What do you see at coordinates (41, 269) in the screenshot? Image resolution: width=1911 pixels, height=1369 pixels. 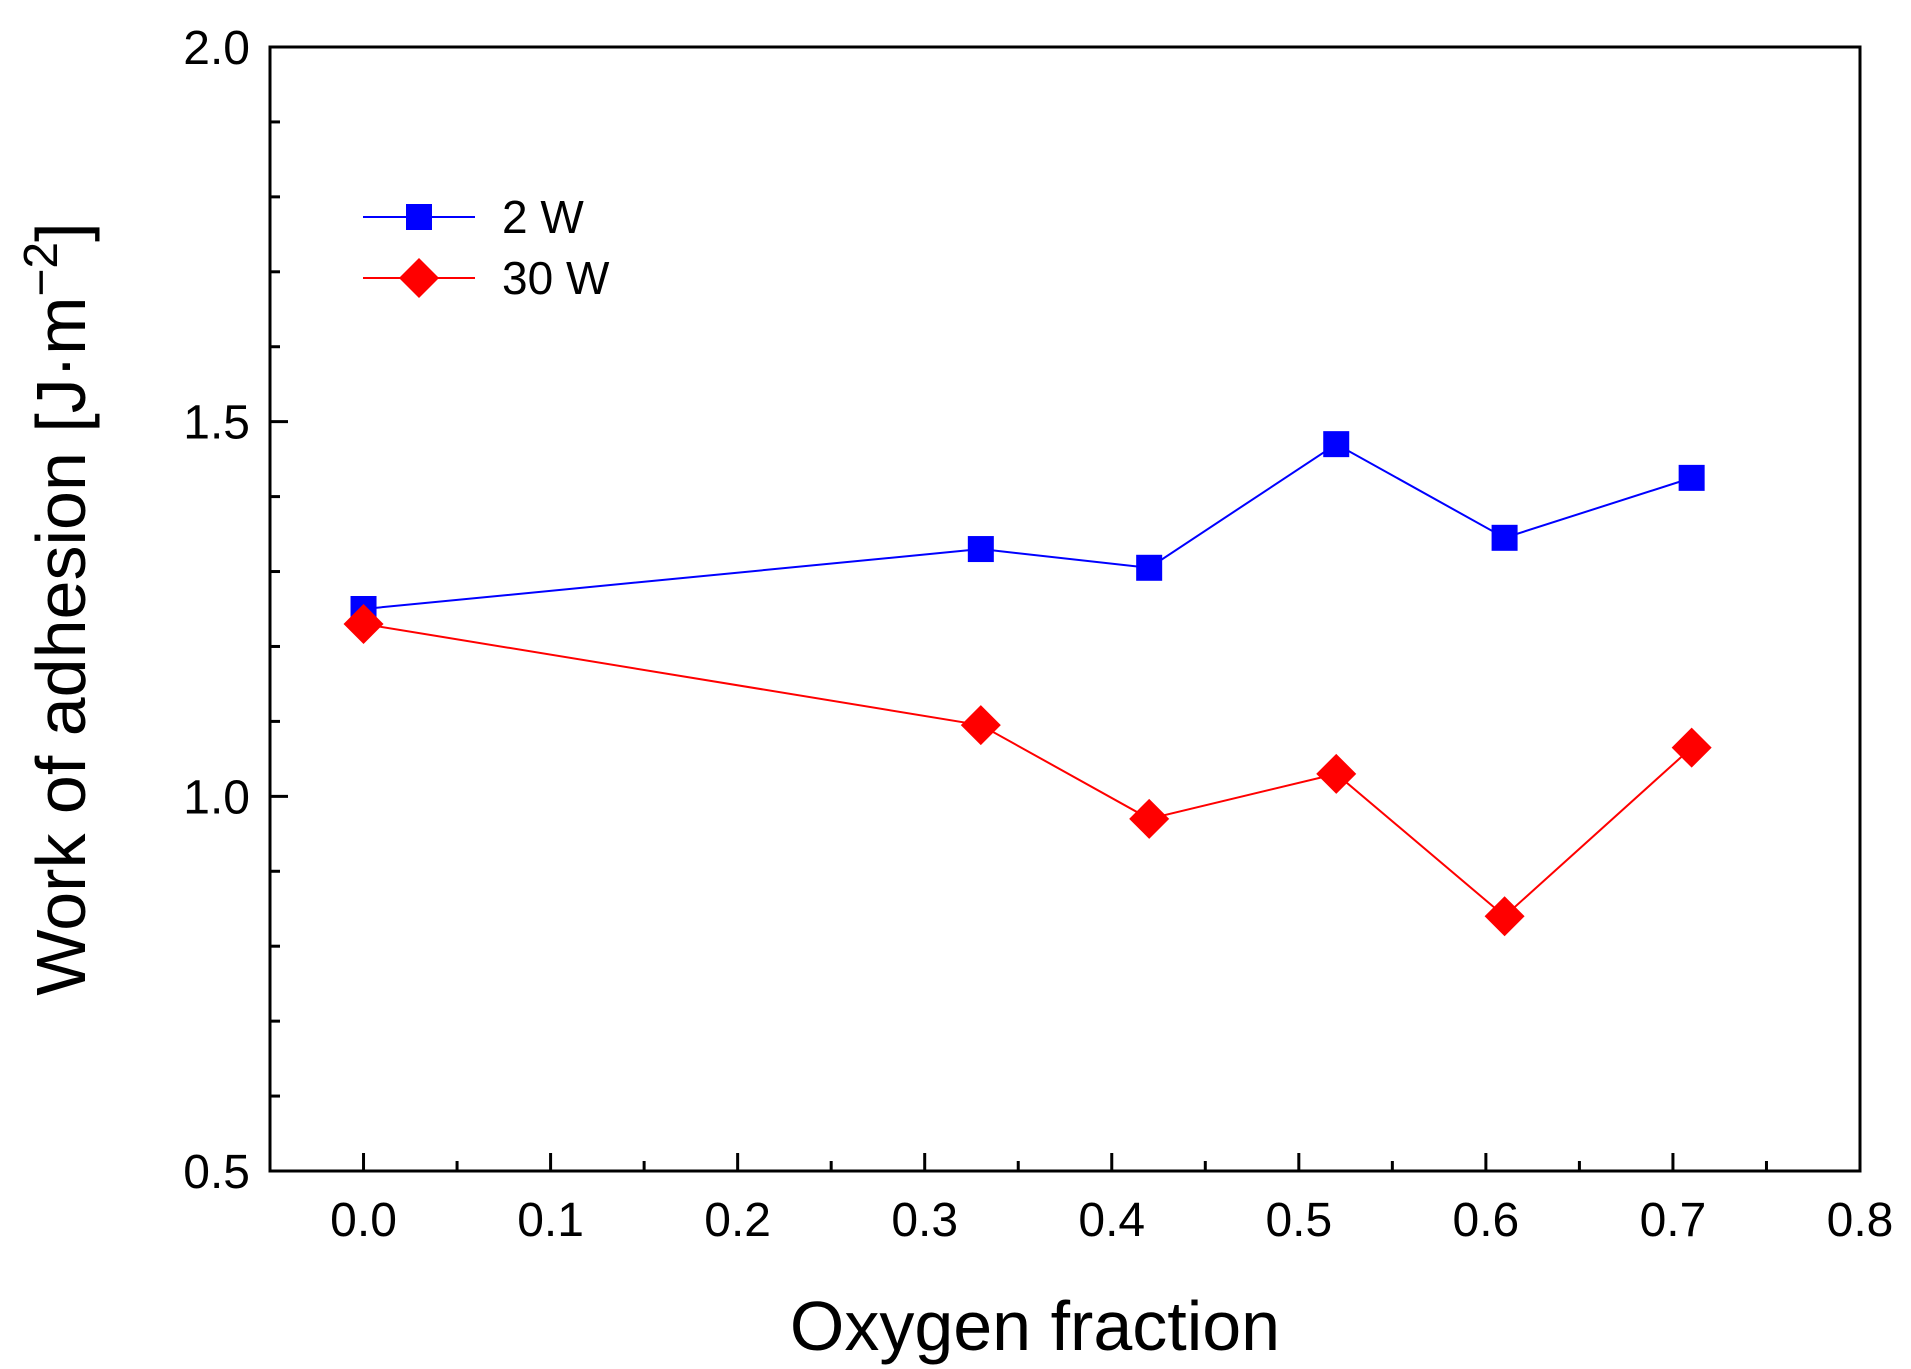 I see `y-axis-title-superscript: −2` at bounding box center [41, 269].